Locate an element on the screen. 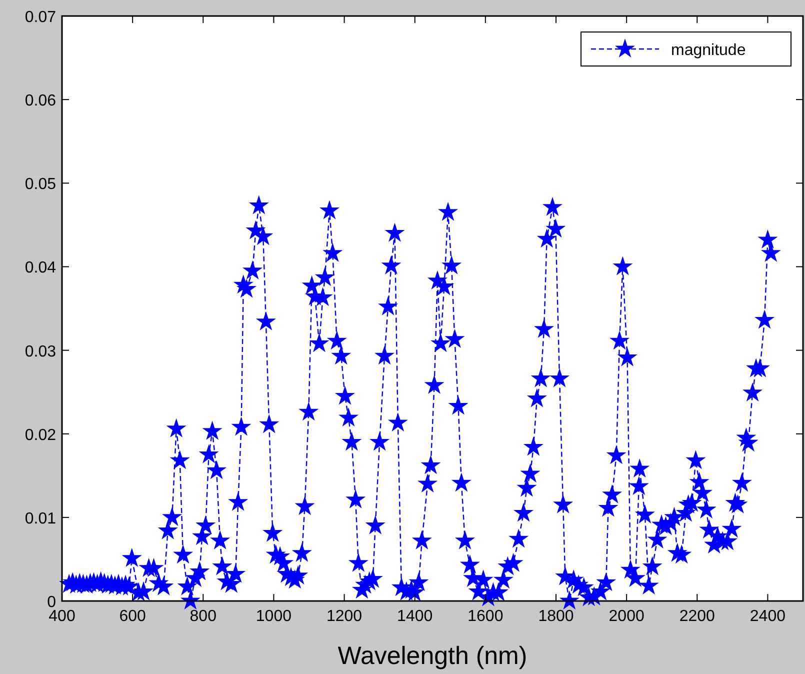 The height and width of the screenshot is (674, 805). y-tick-label: 0.07 is located at coordinates (40, 17).